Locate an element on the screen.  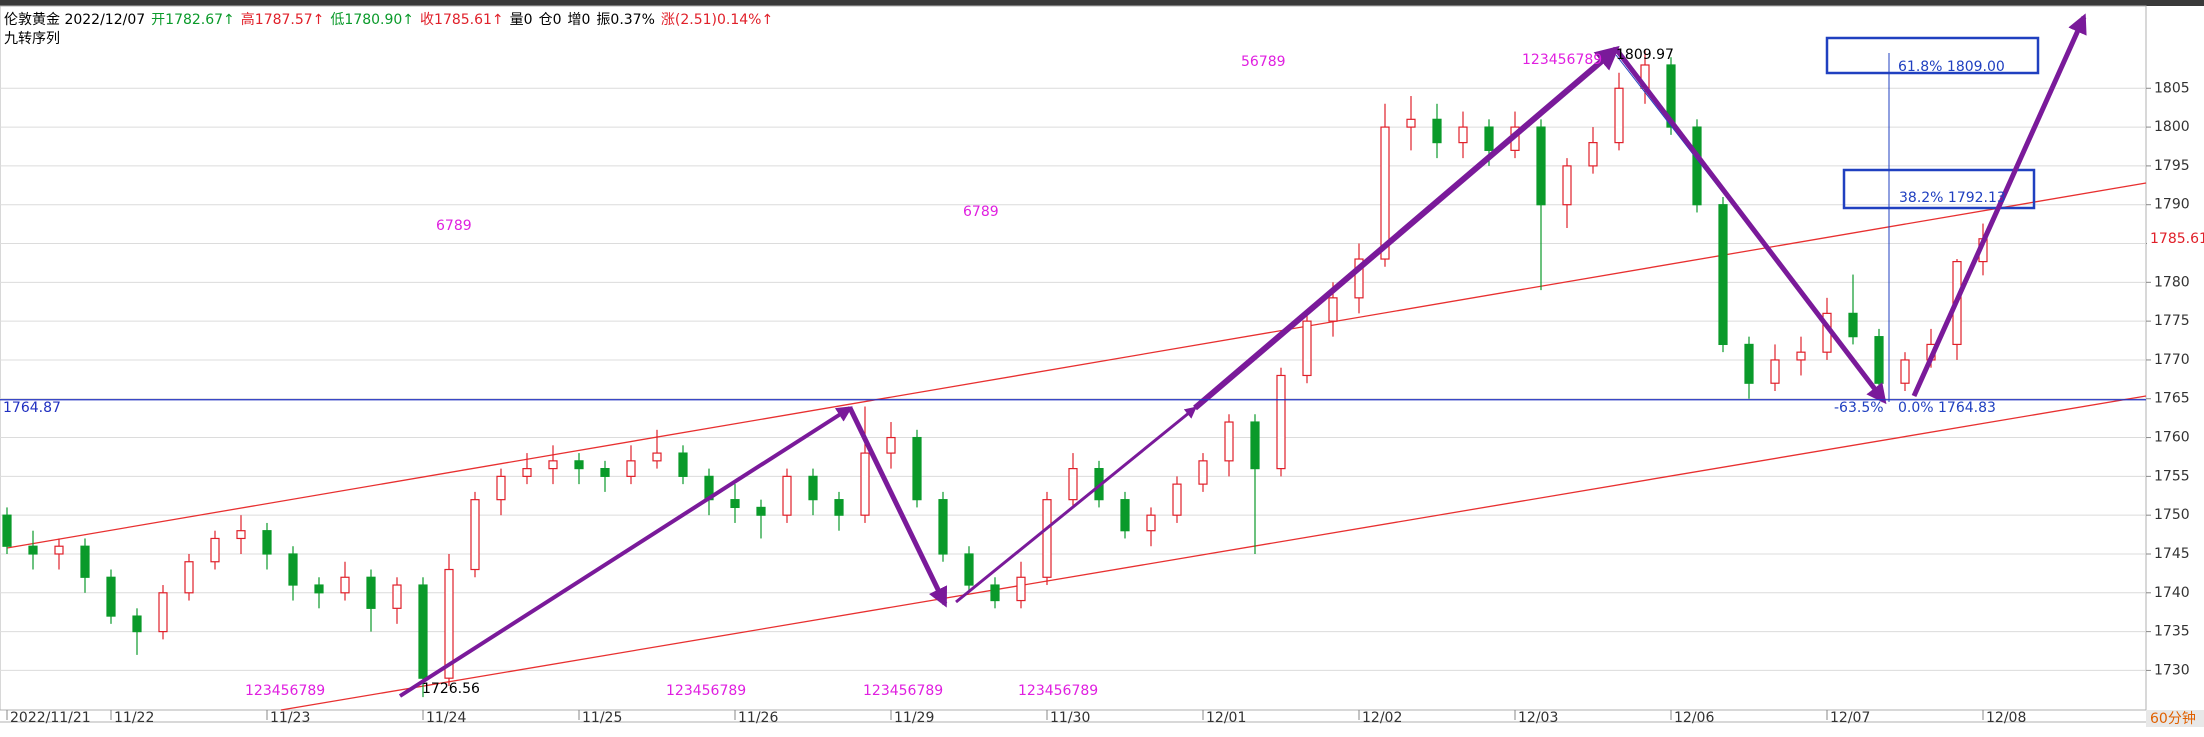
title-segment: 高1787.57↑ is located at coordinates (283, 19).